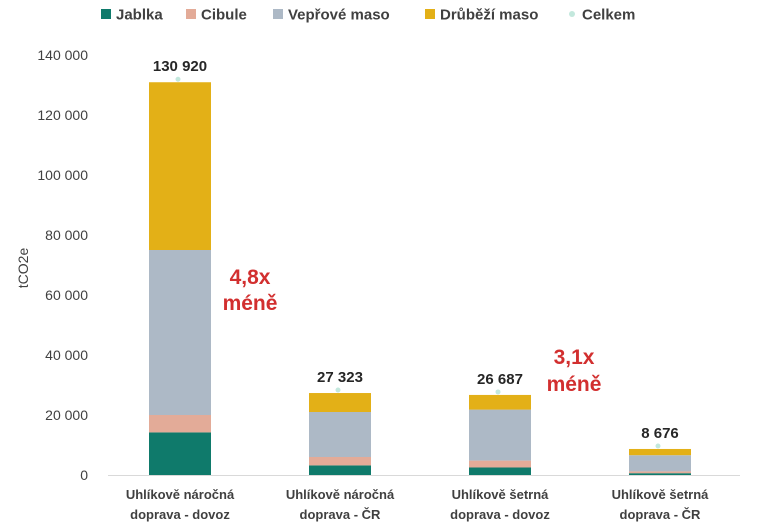 The width and height of the screenshot is (758, 527). Describe the element at coordinates (180, 66) in the screenshot. I see `total-label: 130 920` at that location.